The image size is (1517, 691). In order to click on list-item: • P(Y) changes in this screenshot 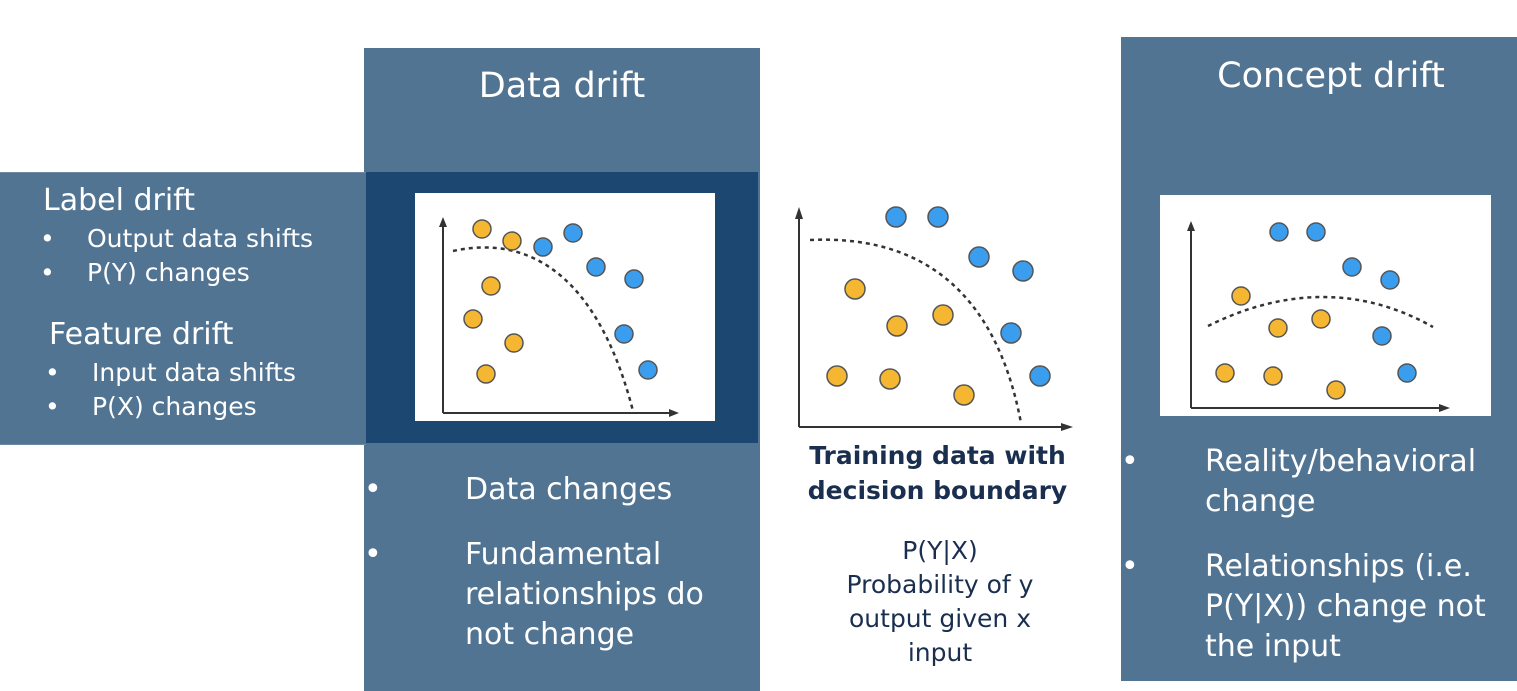, I will do `click(145, 272)`.